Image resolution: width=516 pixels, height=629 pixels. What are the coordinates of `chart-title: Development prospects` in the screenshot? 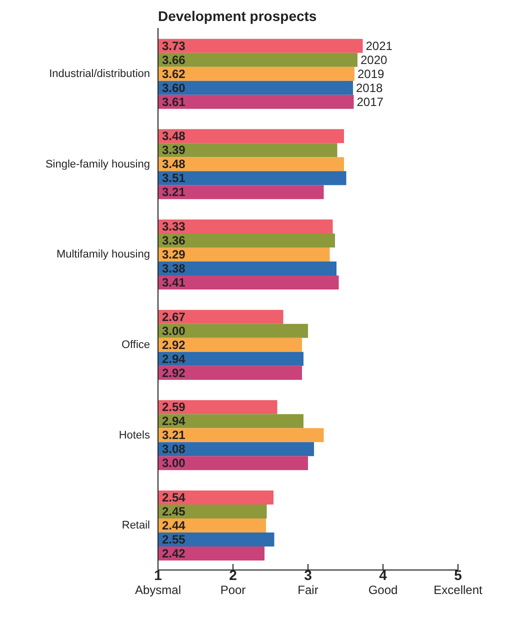 It's located at (238, 16).